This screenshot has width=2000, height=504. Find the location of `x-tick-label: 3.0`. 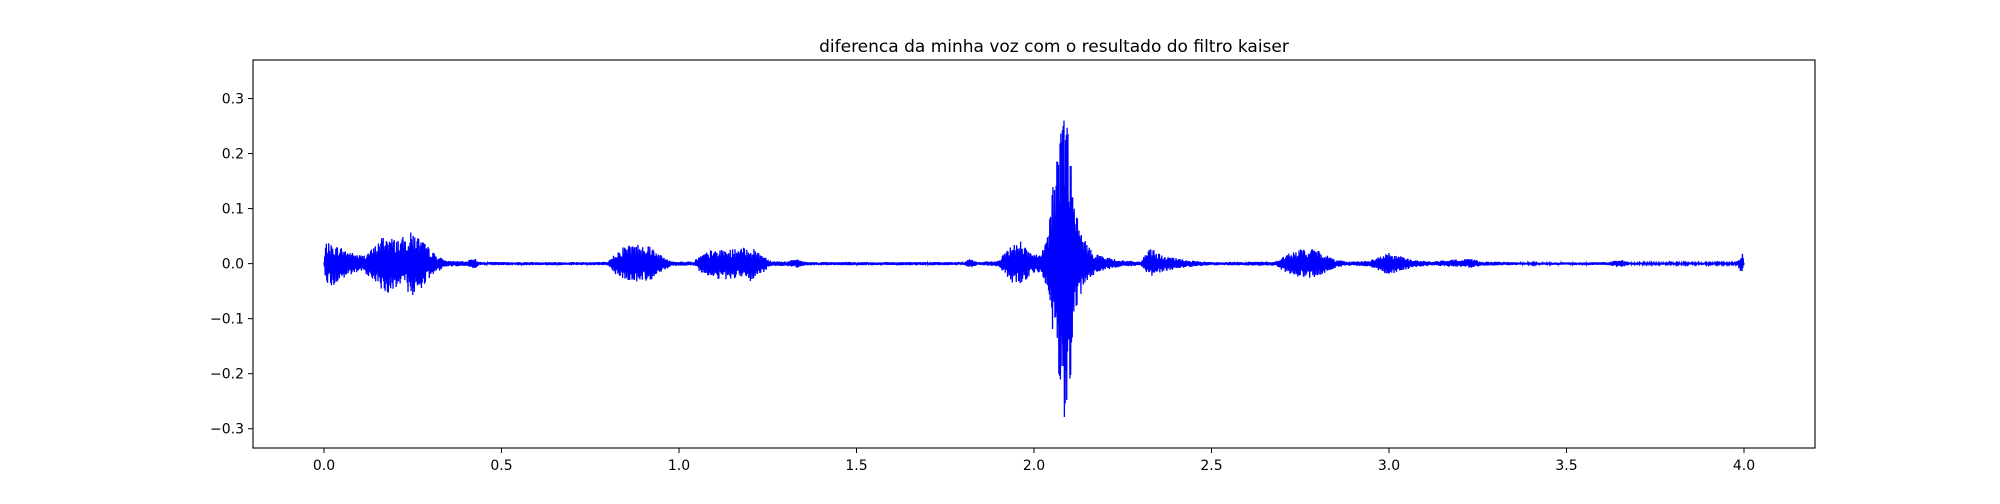

x-tick-label: 3.0 is located at coordinates (1389, 466).